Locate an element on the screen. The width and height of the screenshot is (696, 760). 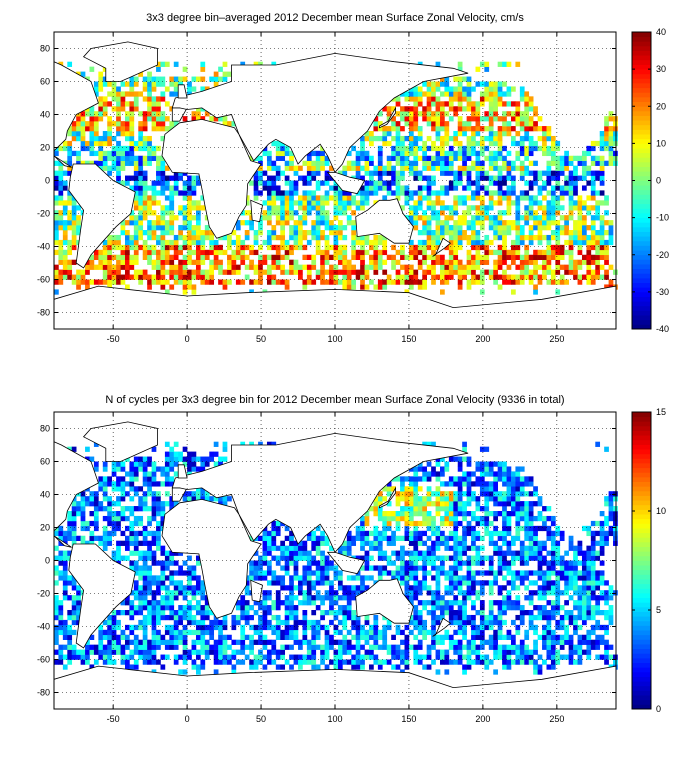
colorbar-segment is located at coordinates (641, 178).